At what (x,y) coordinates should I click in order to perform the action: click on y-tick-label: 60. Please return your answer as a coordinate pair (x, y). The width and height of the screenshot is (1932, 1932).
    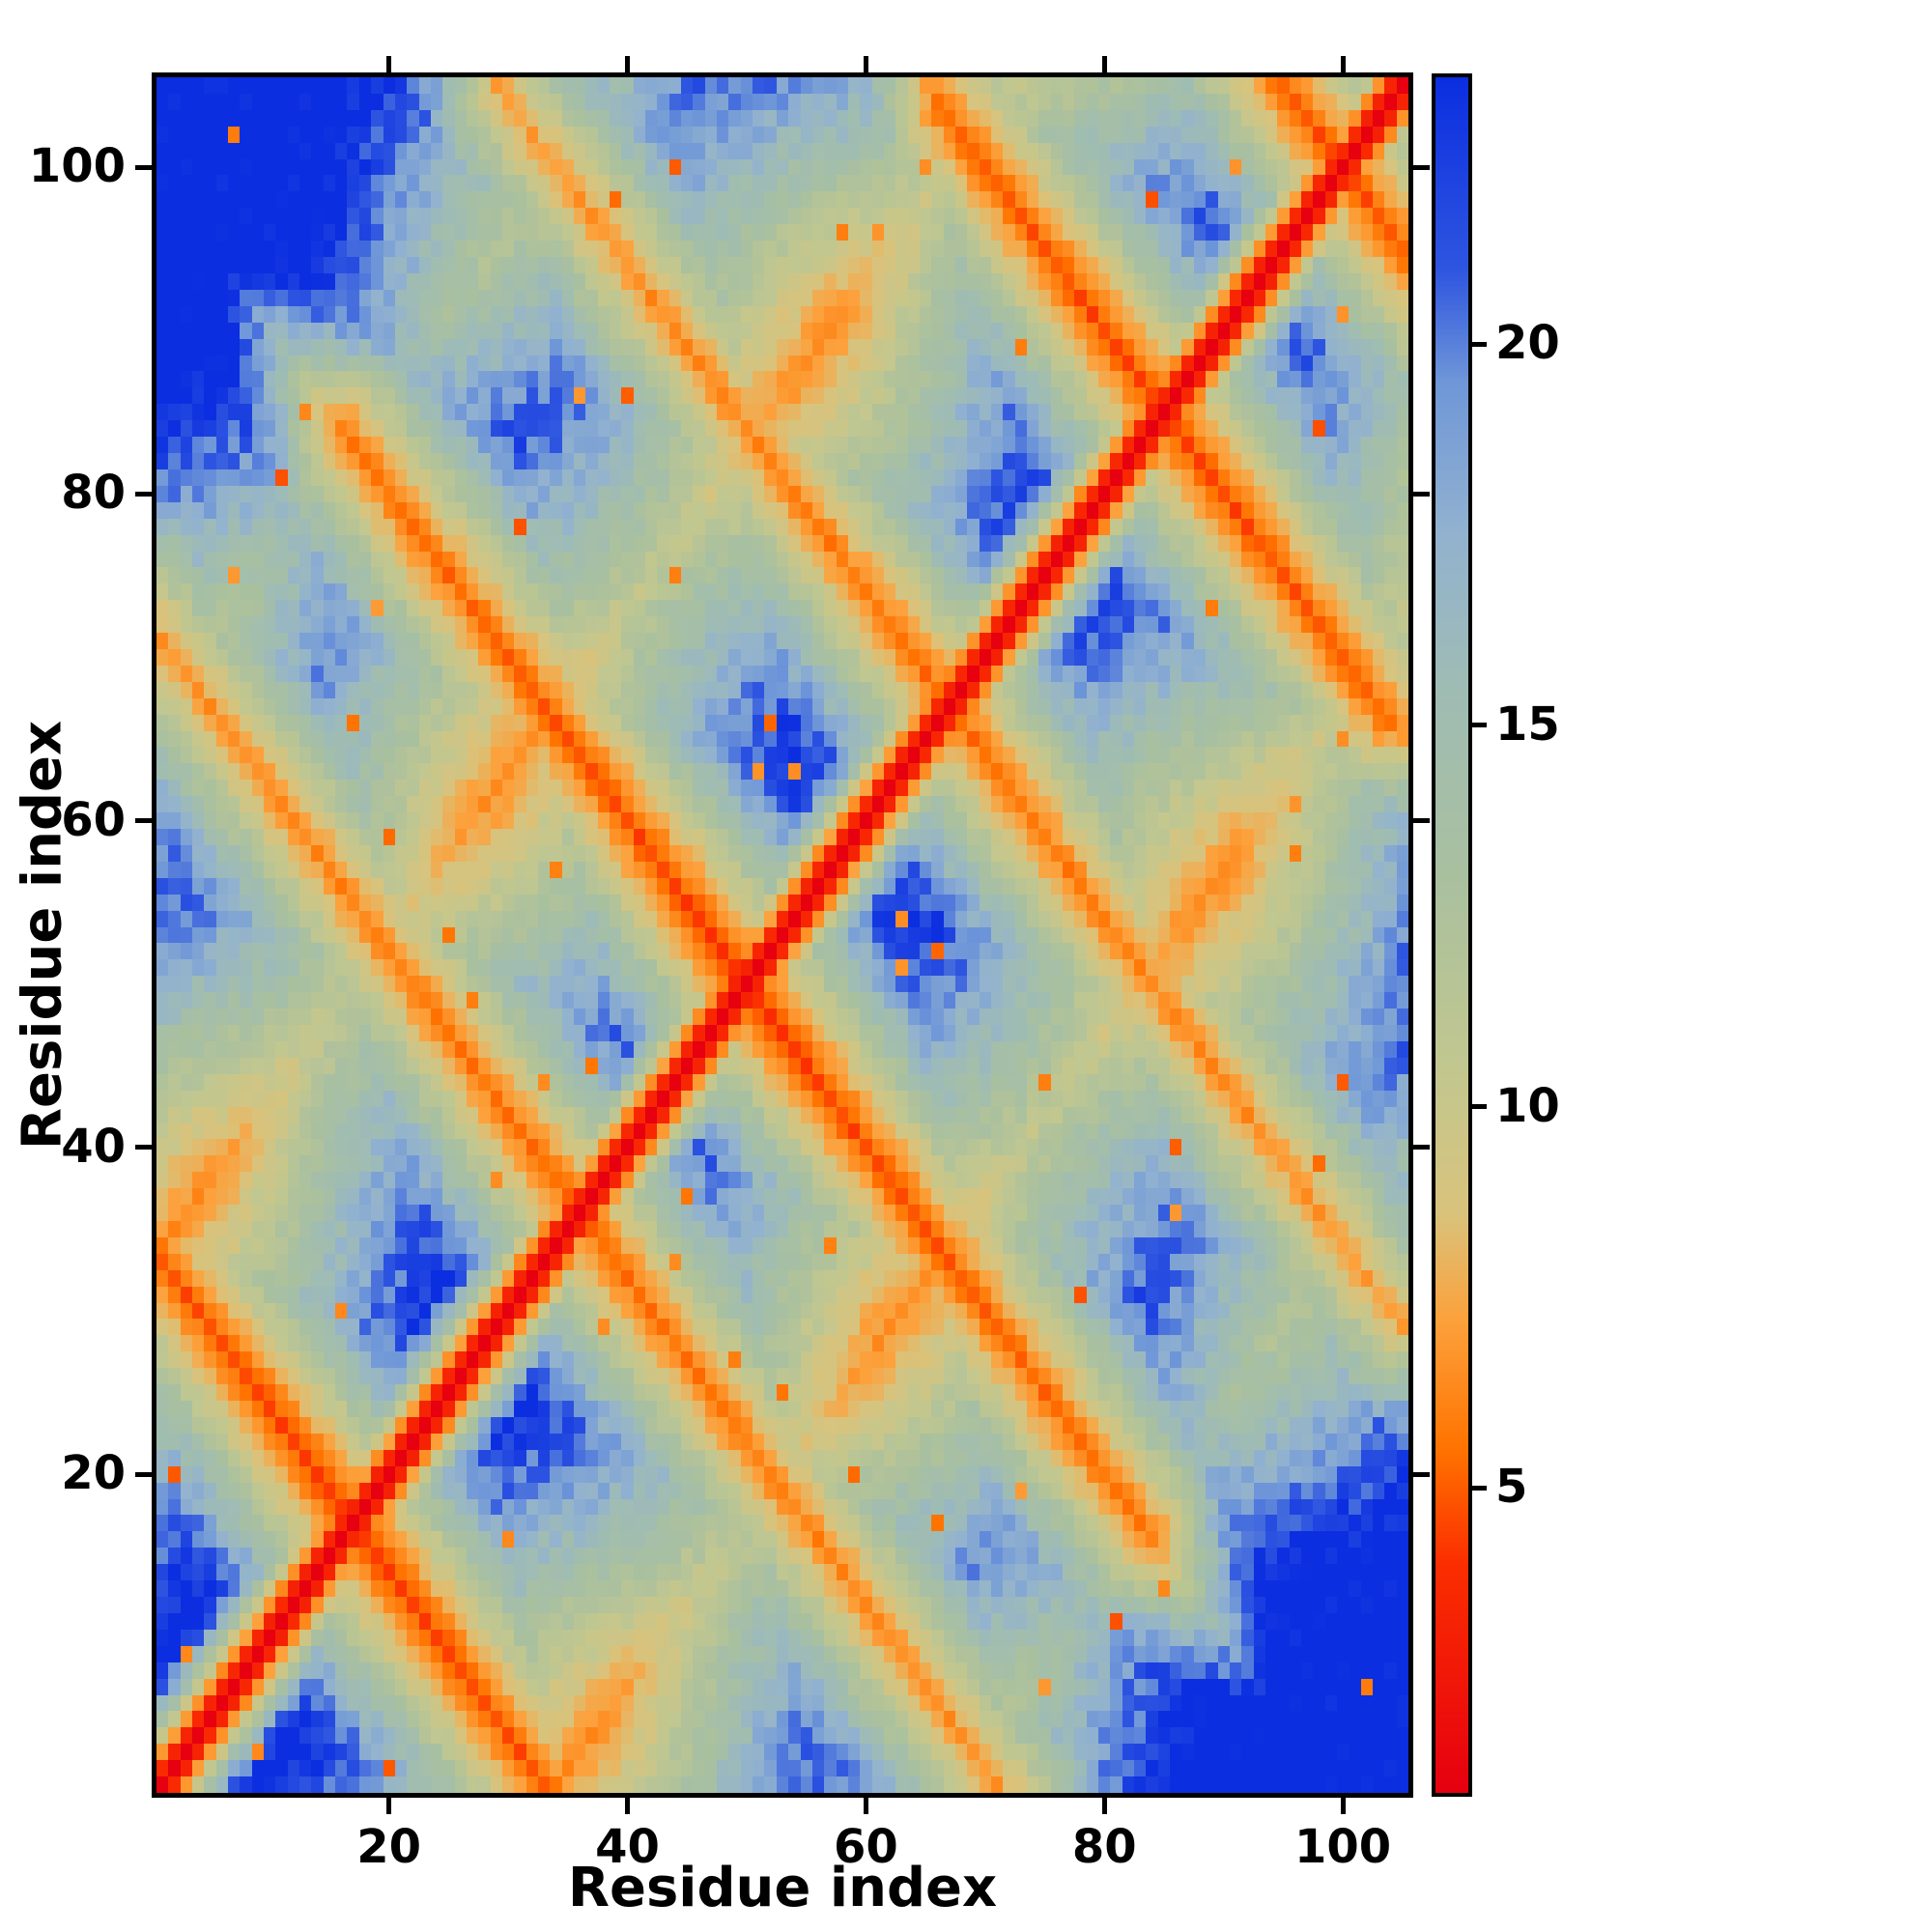
    Looking at the image, I should click on (93, 819).